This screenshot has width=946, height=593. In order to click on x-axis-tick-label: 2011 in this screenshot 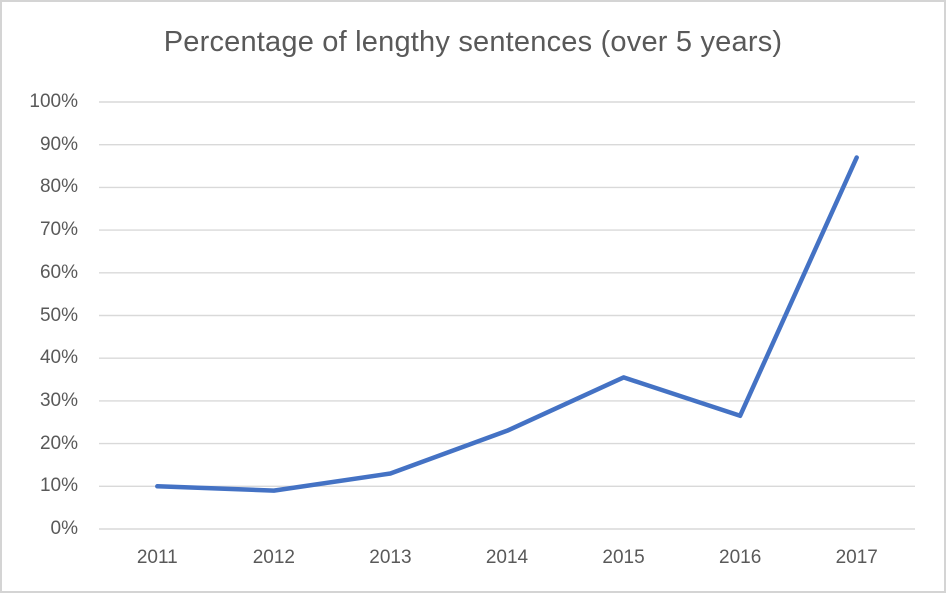, I will do `click(157, 557)`.